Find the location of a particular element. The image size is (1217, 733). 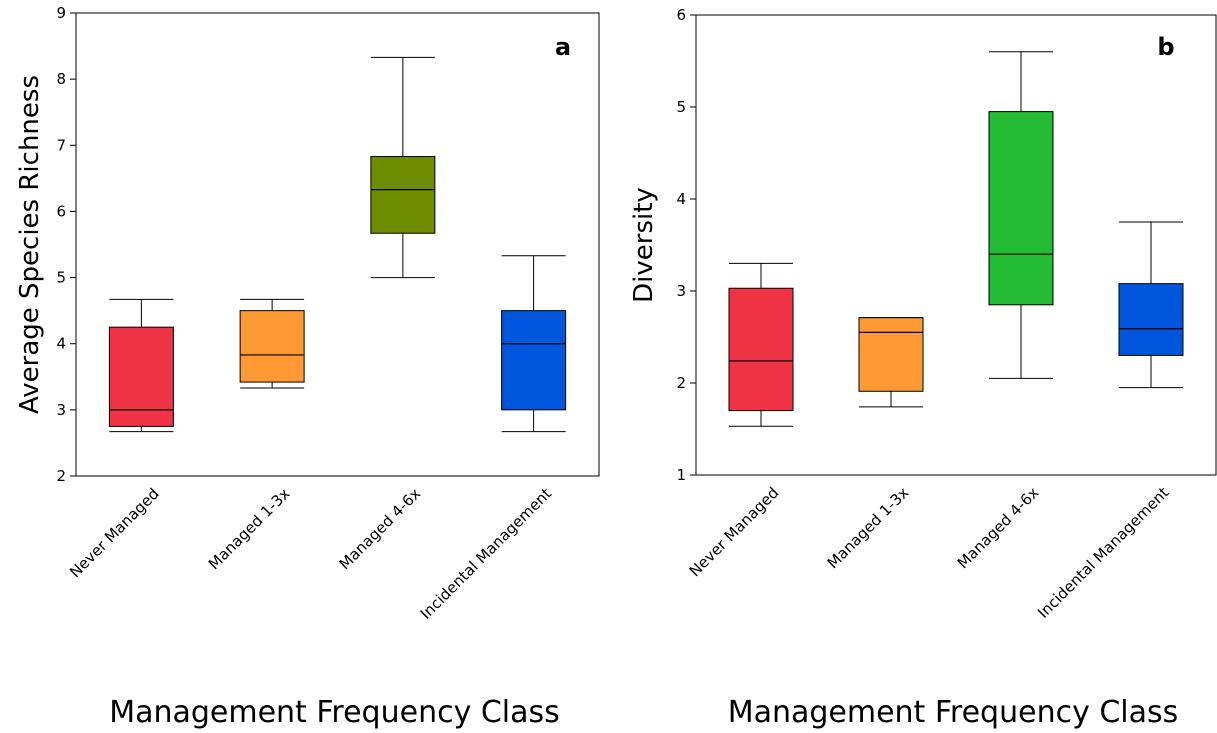

y-tick-label: 9 is located at coordinates (61, 13).